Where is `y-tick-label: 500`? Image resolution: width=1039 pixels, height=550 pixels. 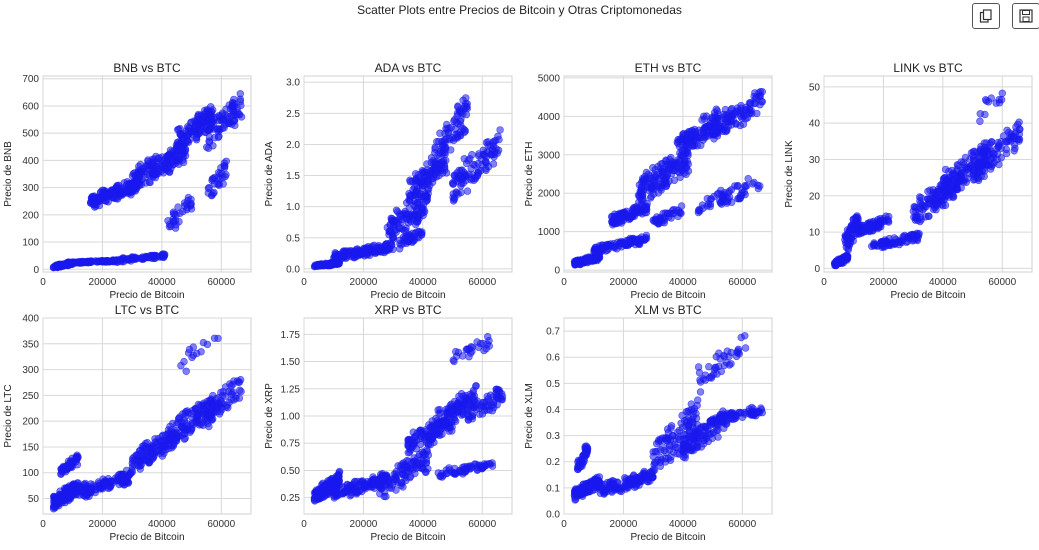 y-tick-label: 500 is located at coordinates (30, 134).